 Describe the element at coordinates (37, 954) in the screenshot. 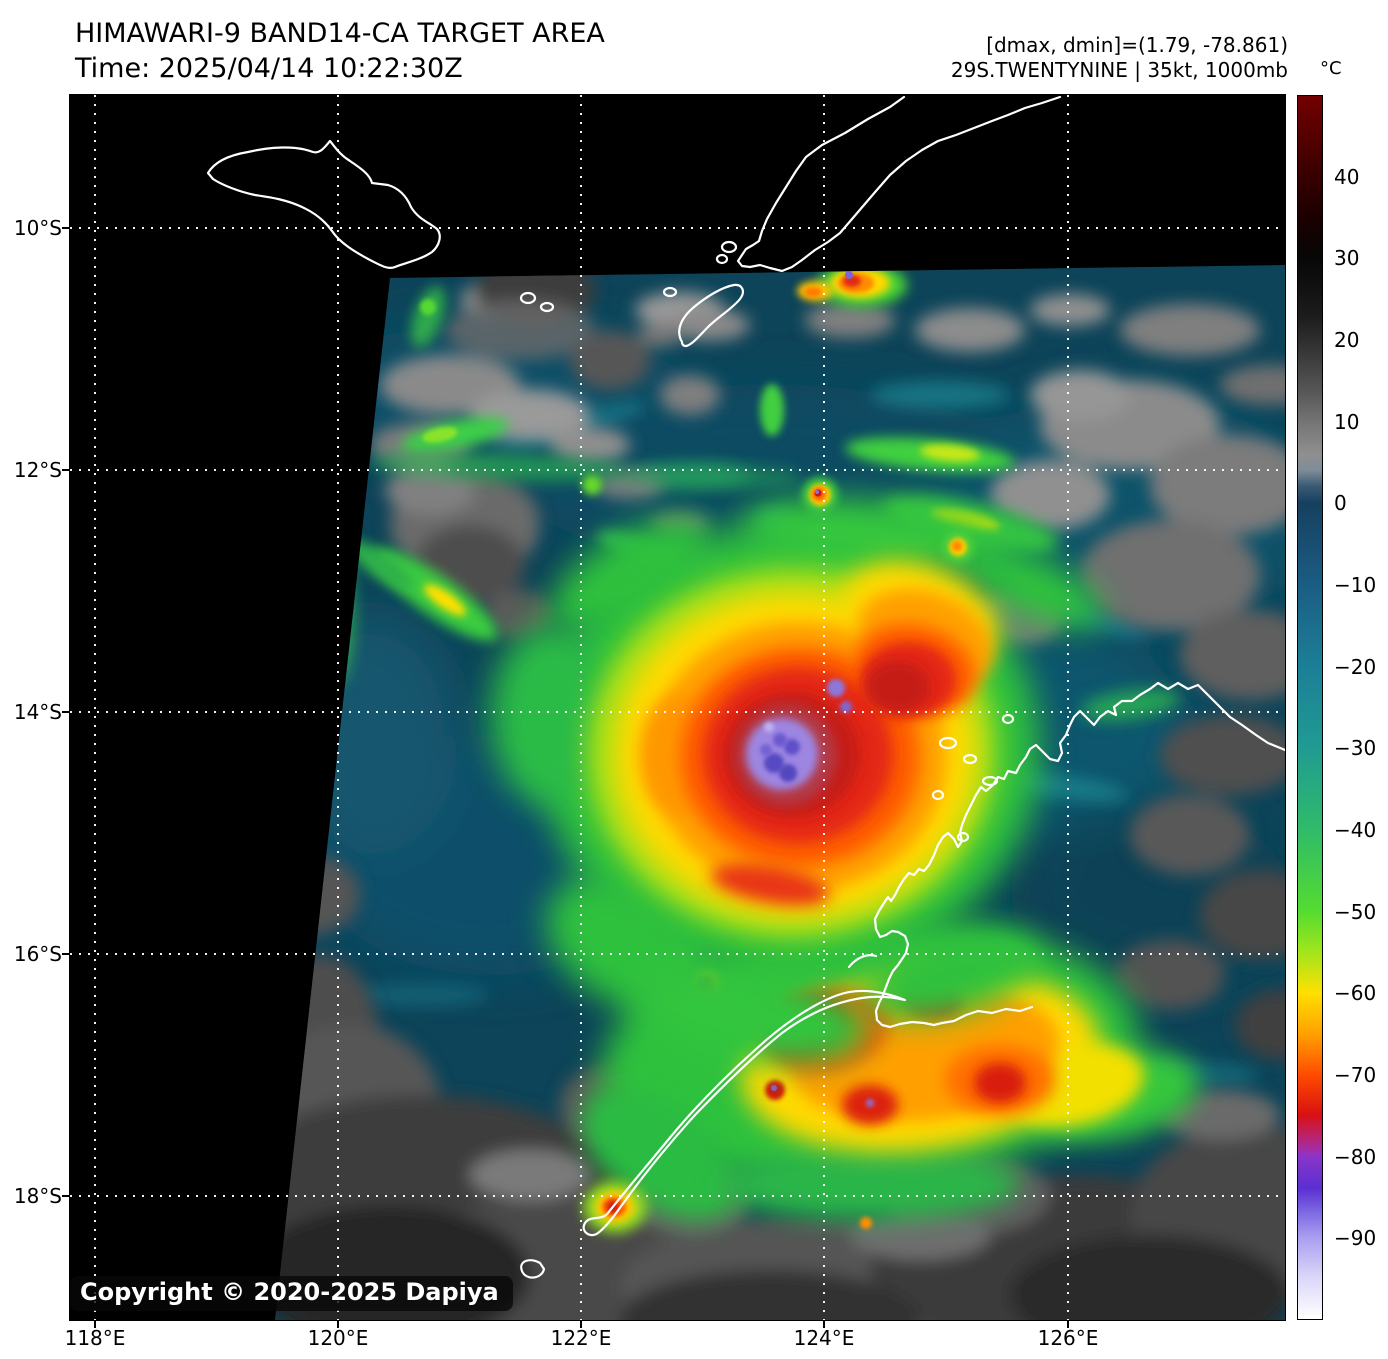

I see `lat-tick-label: 16°S` at that location.